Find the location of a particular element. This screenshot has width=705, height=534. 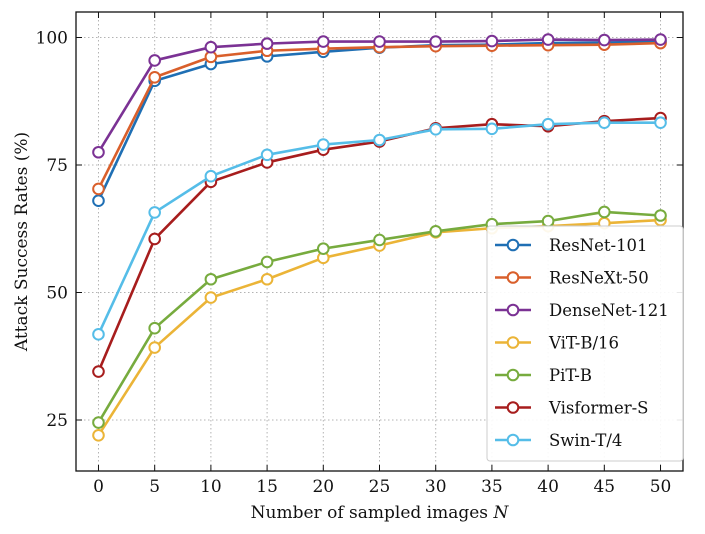

legend-item: ResNeXt-50 is located at coordinates (572, 278).